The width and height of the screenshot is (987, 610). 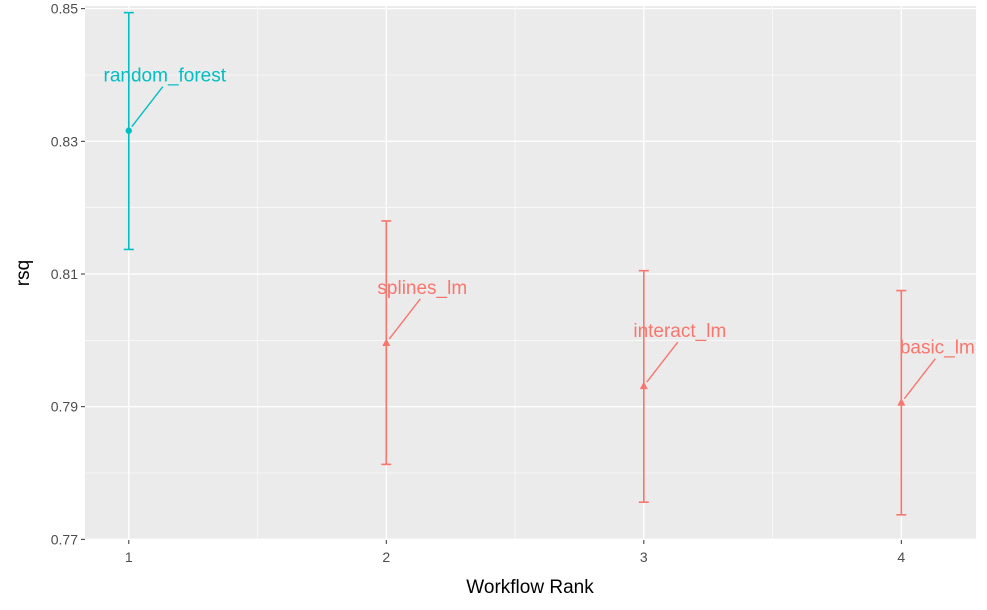 What do you see at coordinates (515, 552) in the screenshot?
I see `x-axis: 1 2 3 4` at bounding box center [515, 552].